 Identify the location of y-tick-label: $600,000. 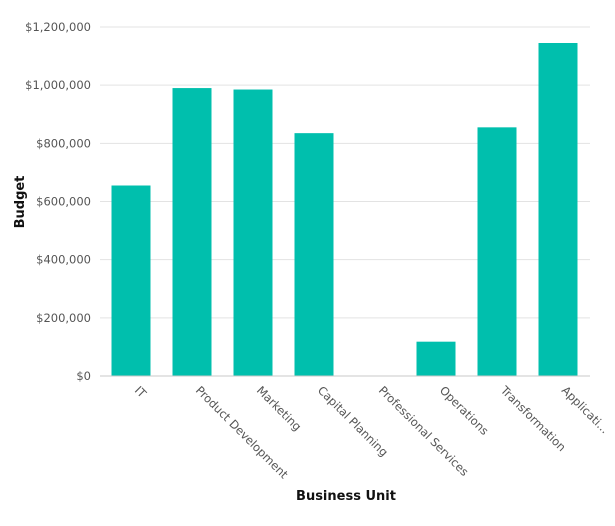
(63, 202).